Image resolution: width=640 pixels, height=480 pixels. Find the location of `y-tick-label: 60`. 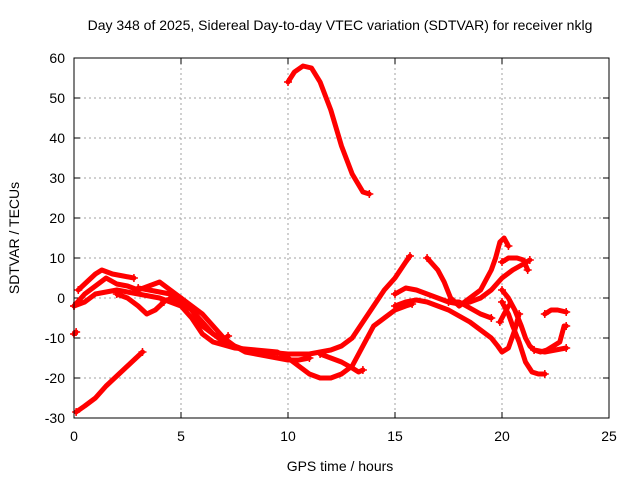

y-tick-label: 60 is located at coordinates (57, 58).